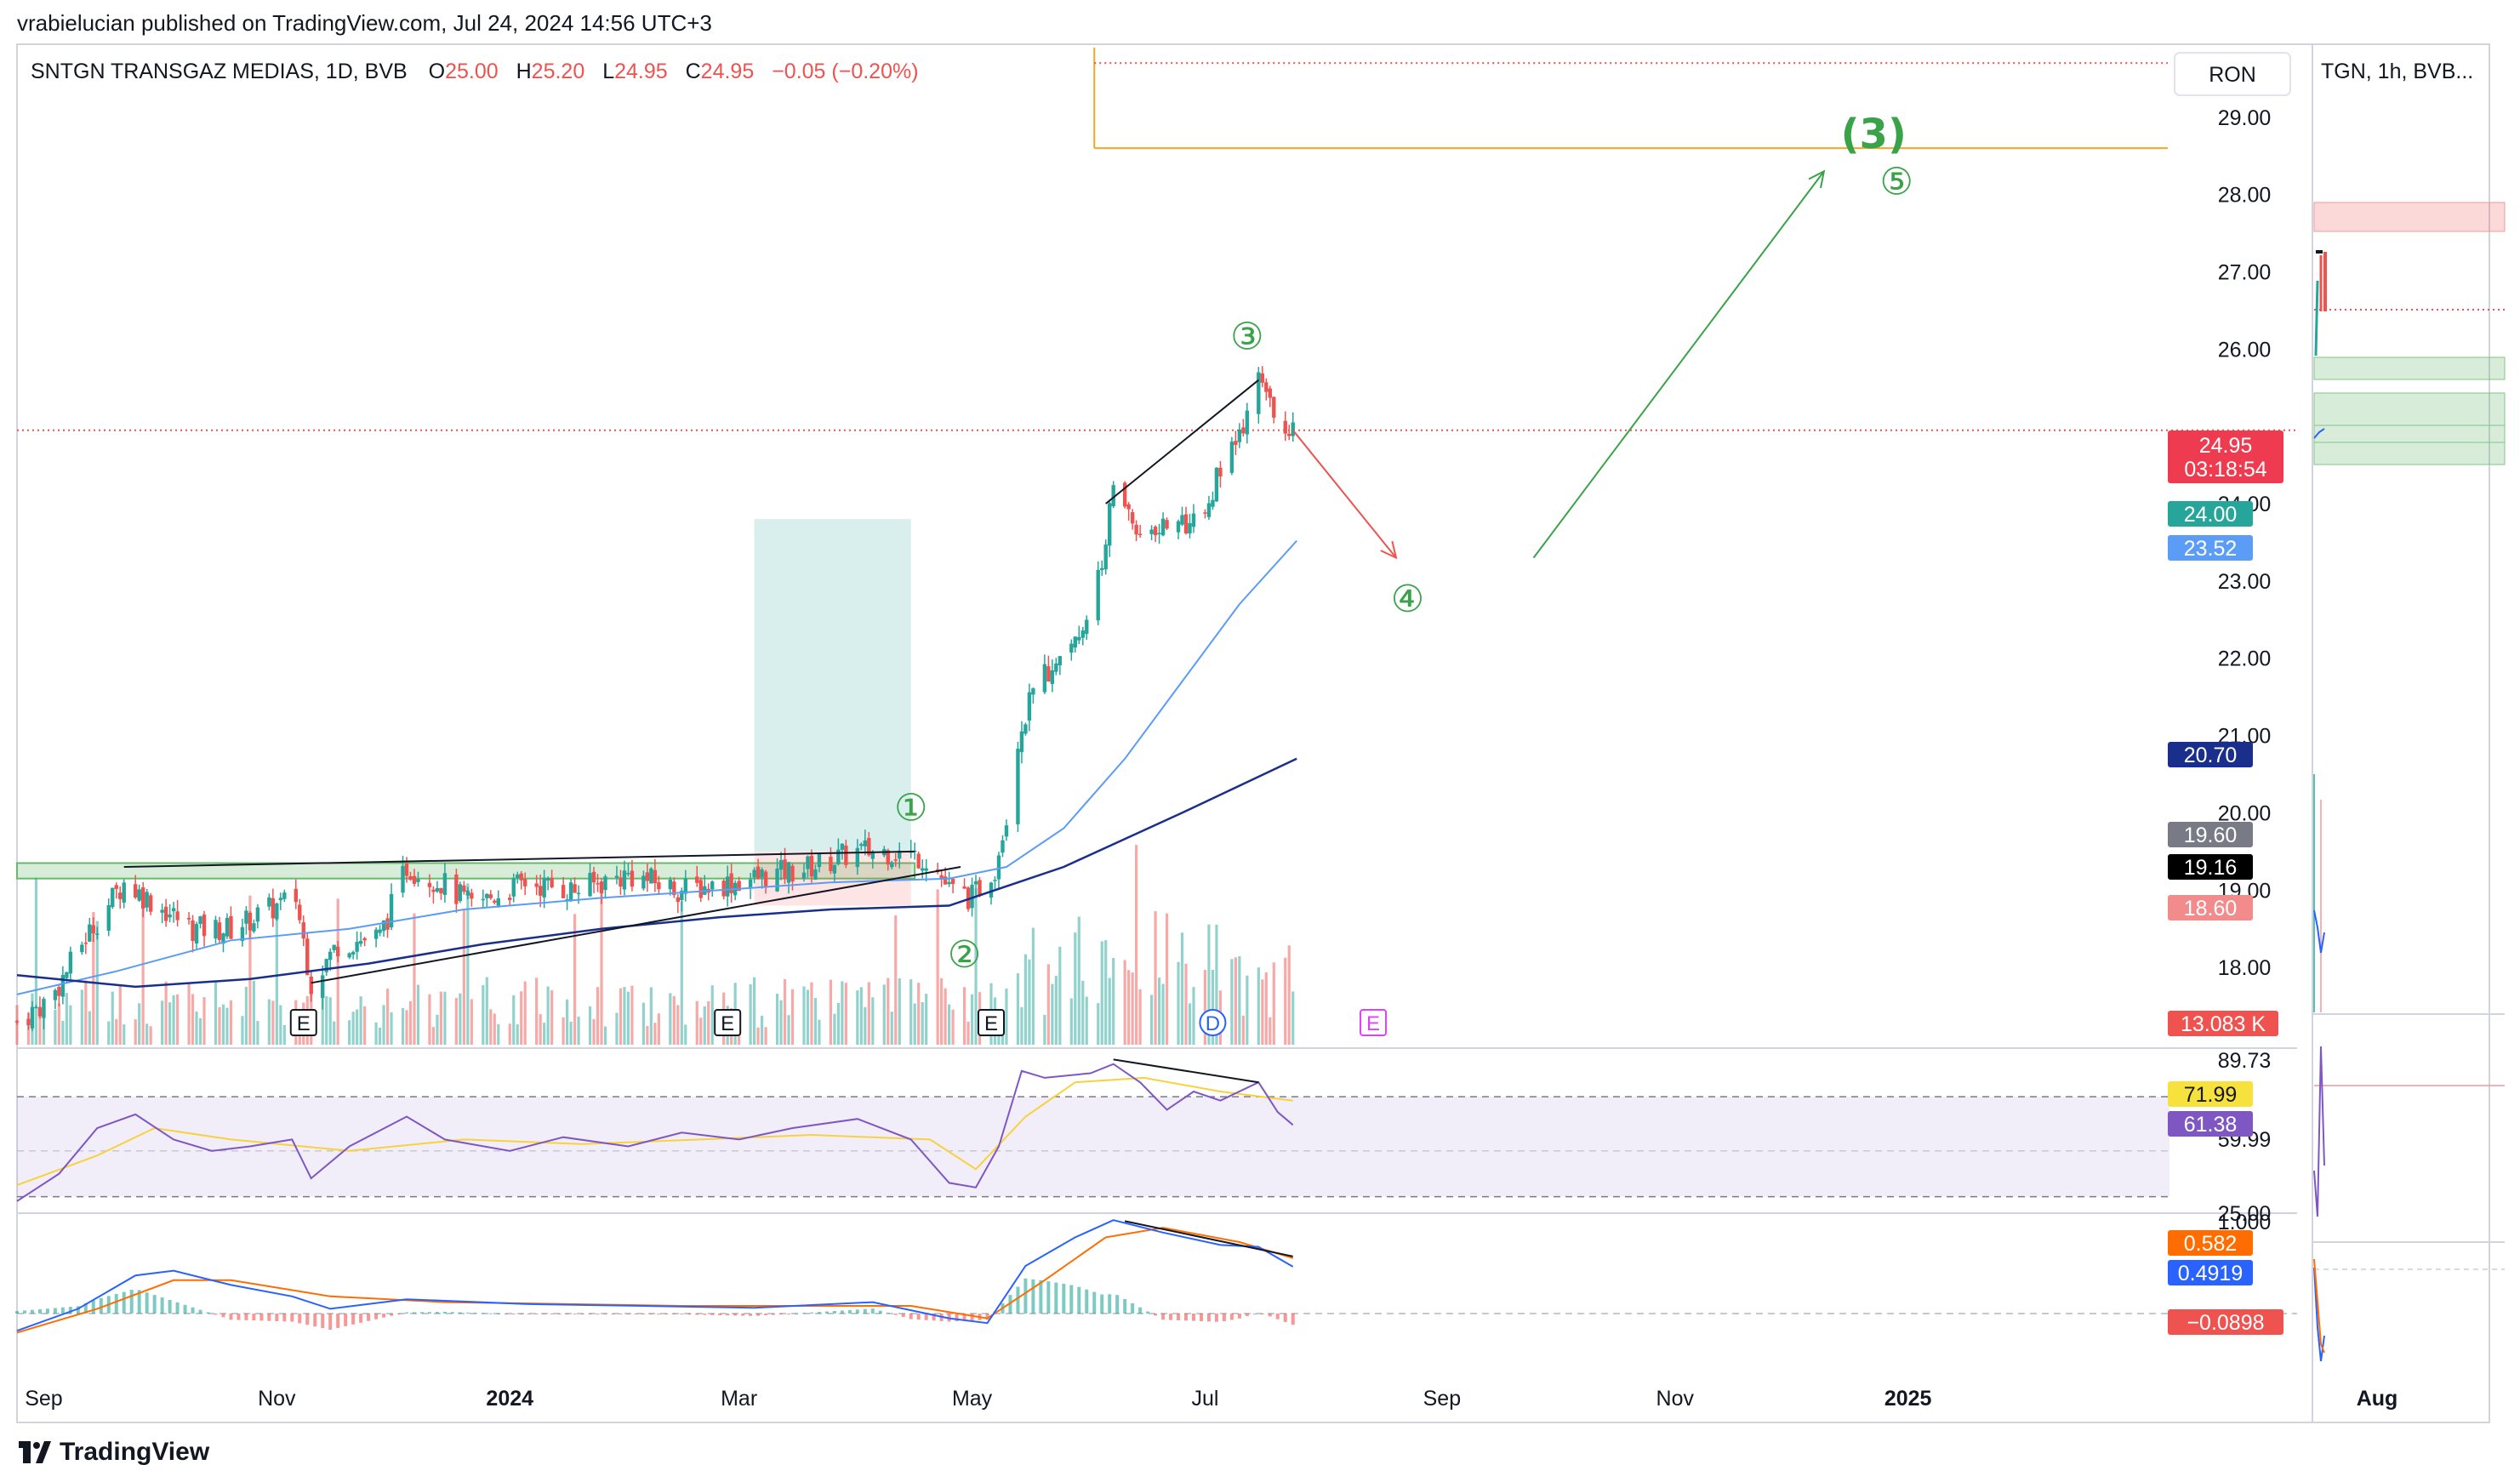 The height and width of the screenshot is (1482, 2520). What do you see at coordinates (2223, 1023) in the screenshot?
I see `volume-badge` at bounding box center [2223, 1023].